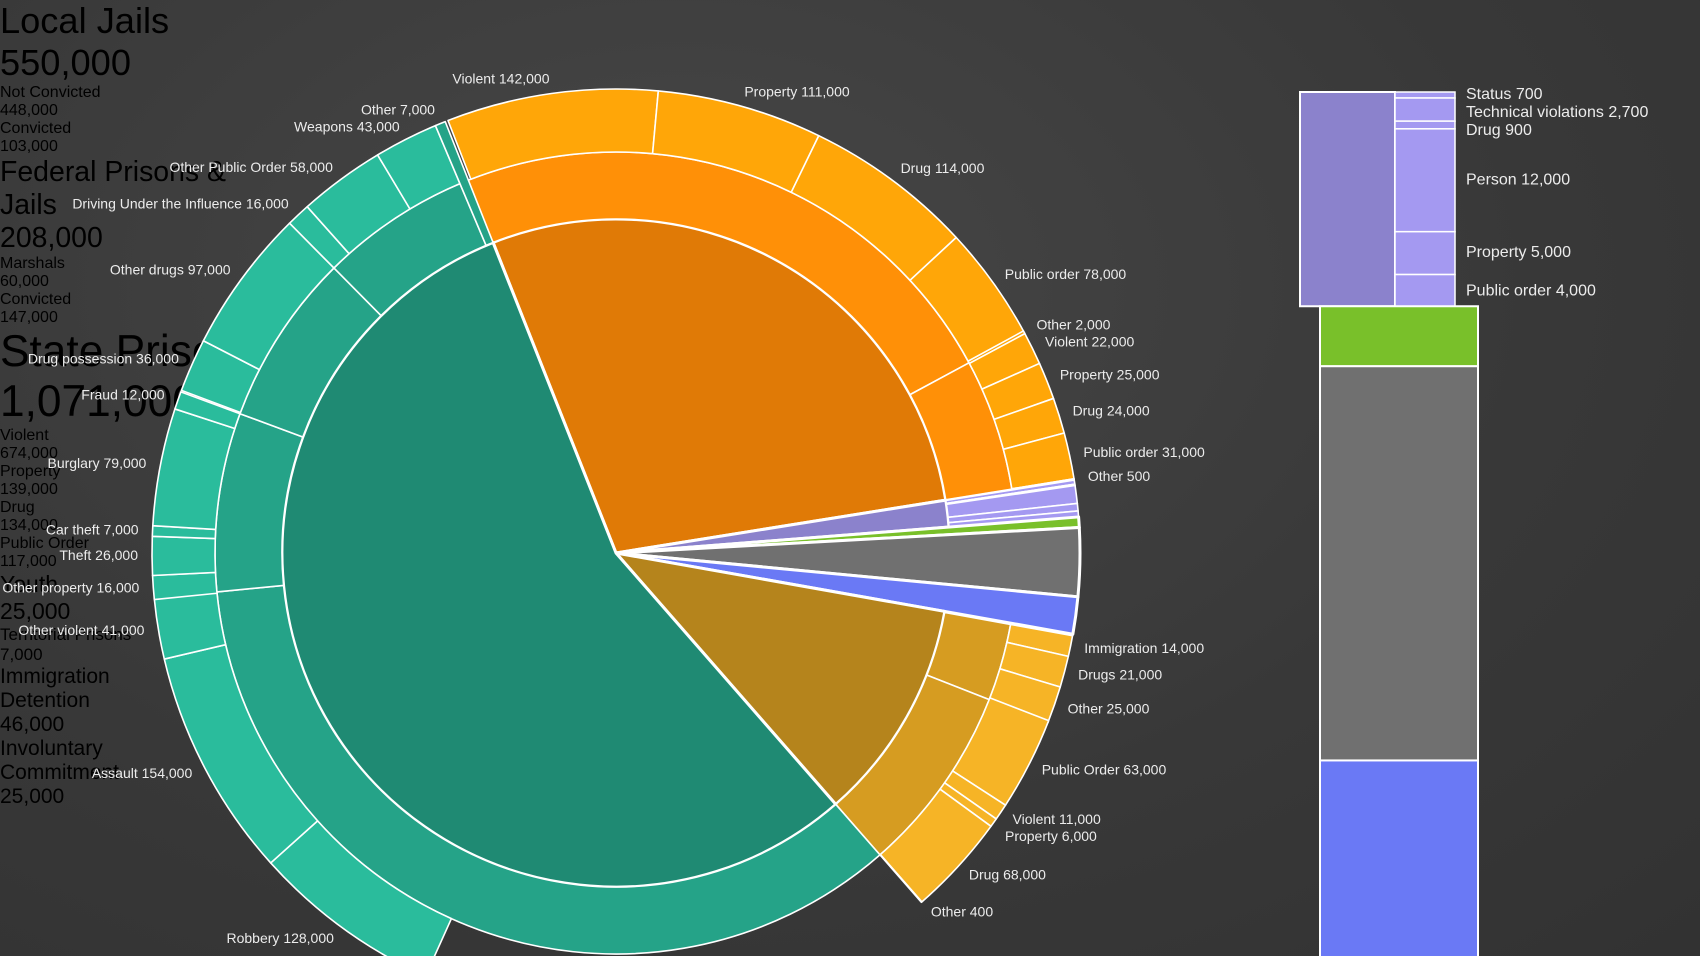  Describe the element at coordinates (1529, 94) in the screenshot. I see `label-value: 700` at that location.